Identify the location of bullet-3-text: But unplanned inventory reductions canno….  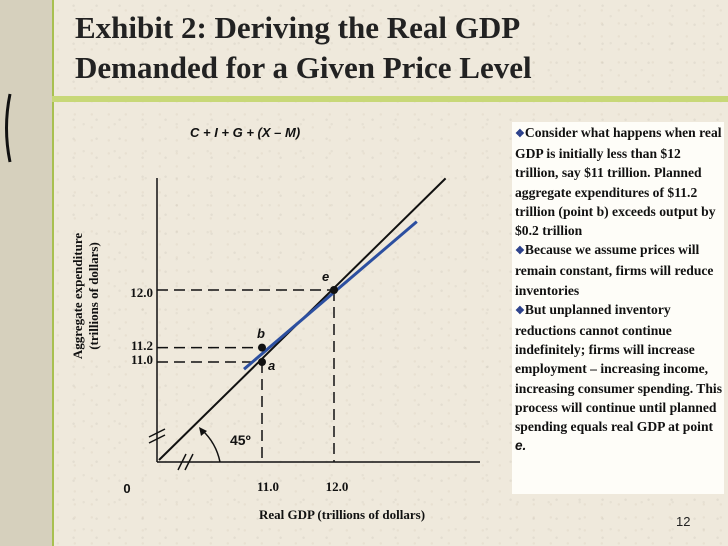
(618, 368).